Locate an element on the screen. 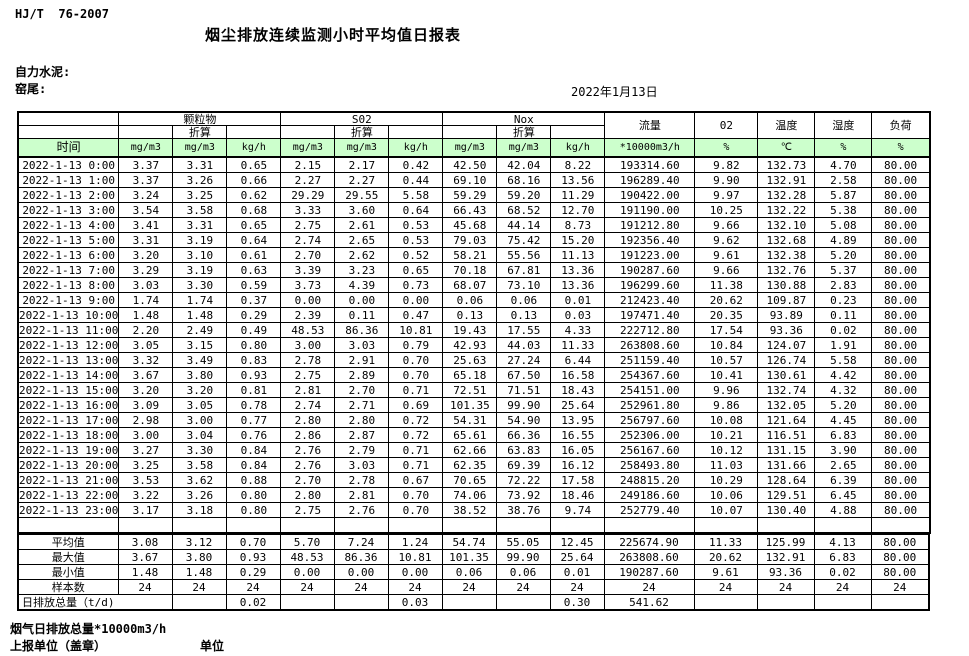 The image size is (969, 656). value-cell: 75.42 is located at coordinates (524, 240).